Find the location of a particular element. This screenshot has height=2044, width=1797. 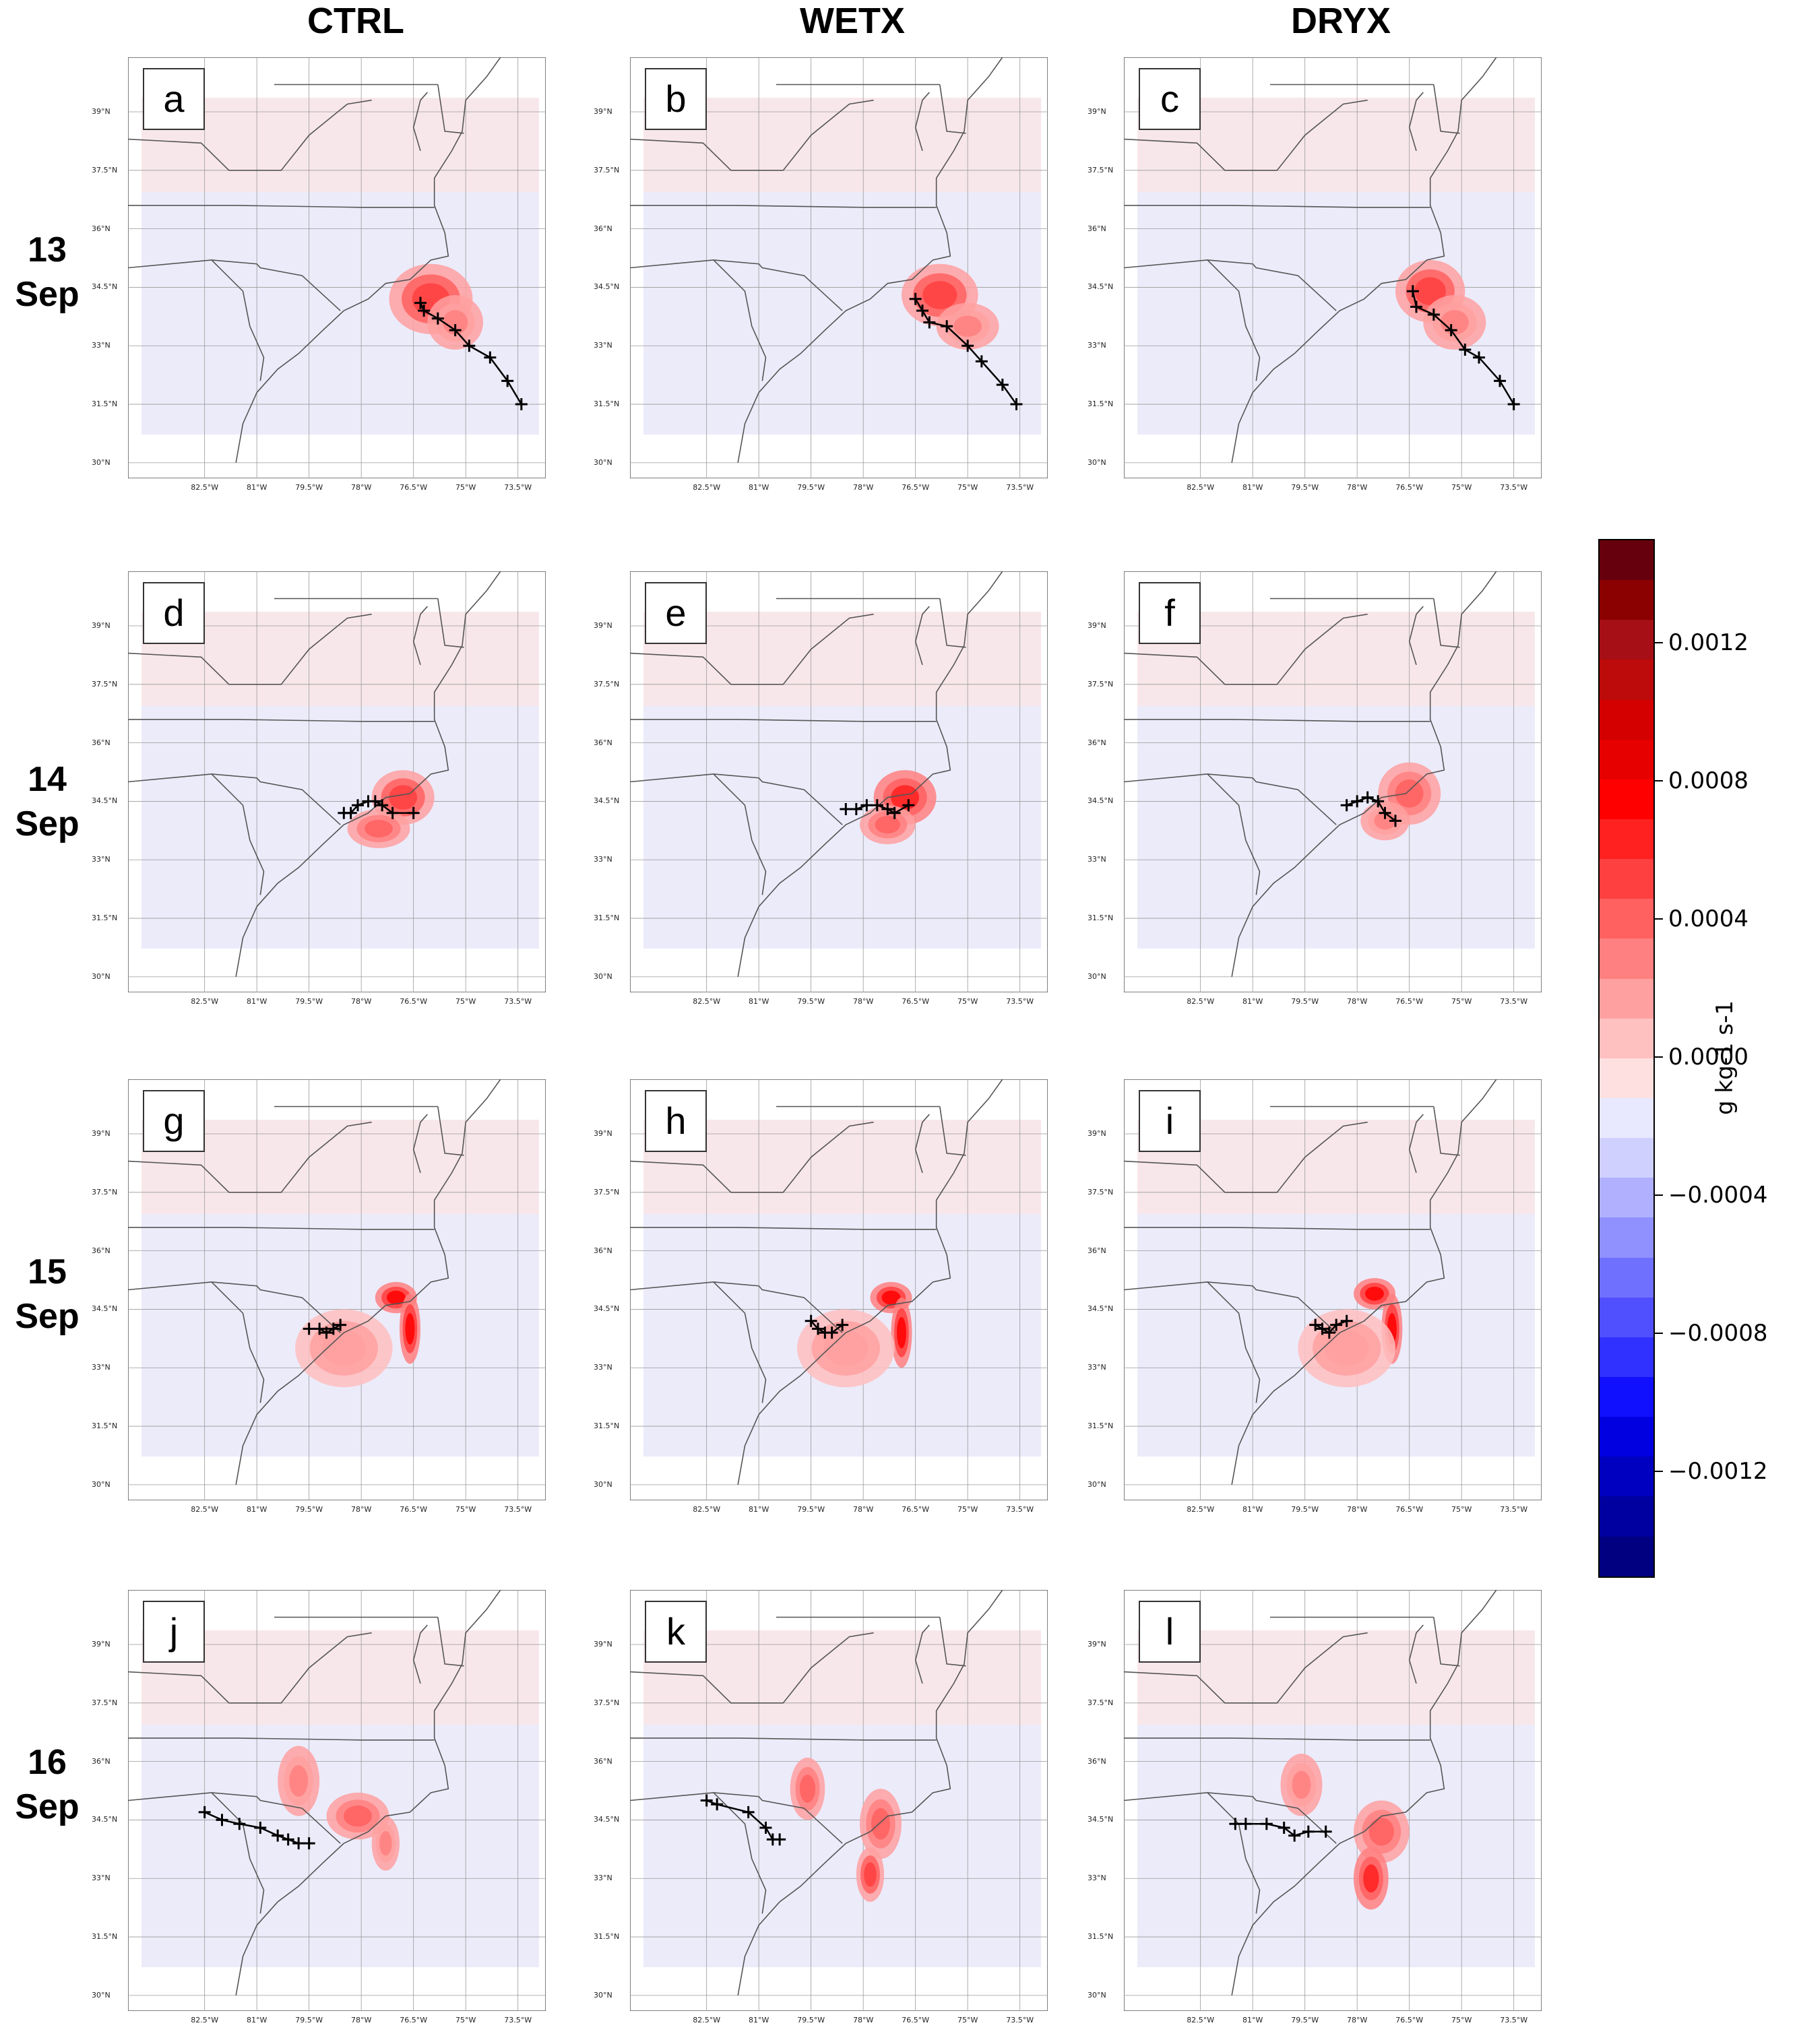

latitude-label: 37.5°N is located at coordinates (105, 1191).